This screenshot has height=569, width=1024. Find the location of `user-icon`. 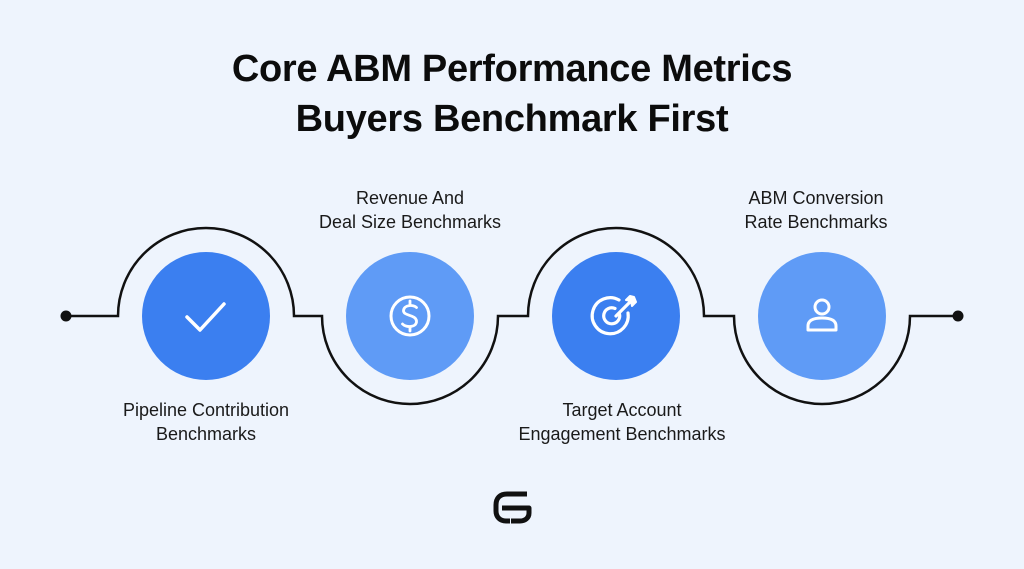

user-icon is located at coordinates (822, 315).